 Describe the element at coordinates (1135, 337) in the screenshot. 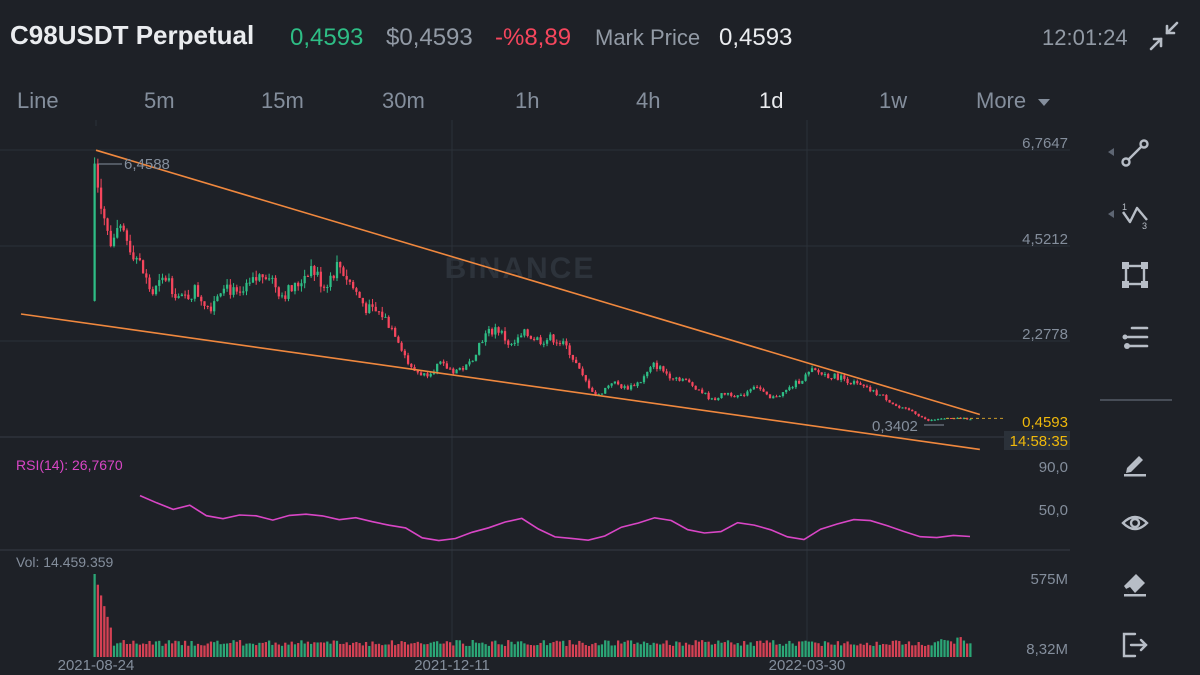

I see `fib-tool-icon` at that location.